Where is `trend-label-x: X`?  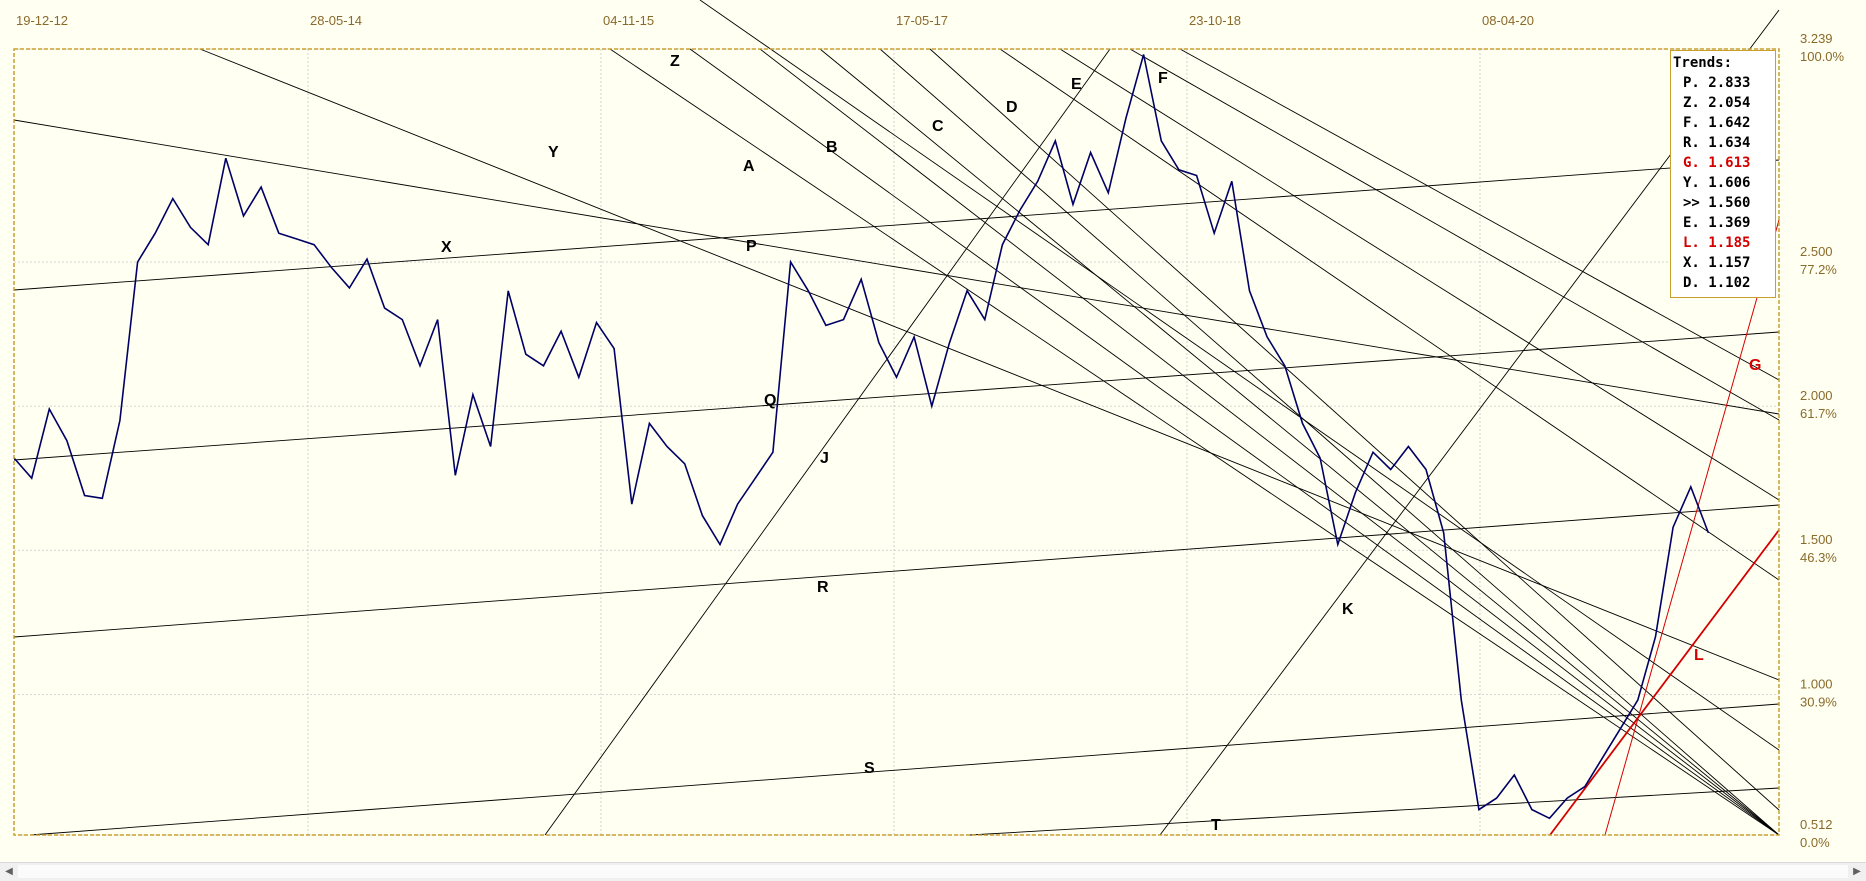 trend-label-x: X is located at coordinates (446, 247).